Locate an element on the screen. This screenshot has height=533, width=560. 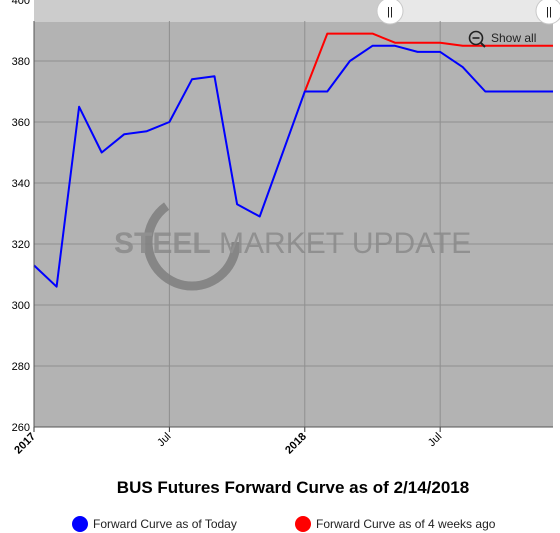
watermark-logo: STEEL MARKET UPDATE is located at coordinates (292, 242).